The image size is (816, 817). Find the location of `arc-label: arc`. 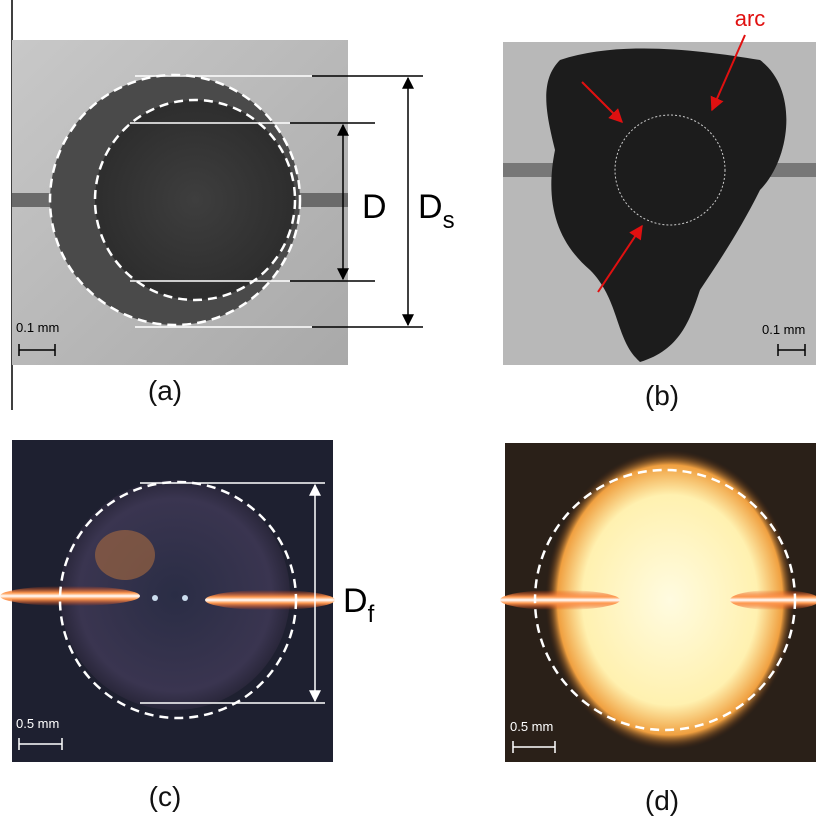

arc-label: arc is located at coordinates (750, 18).